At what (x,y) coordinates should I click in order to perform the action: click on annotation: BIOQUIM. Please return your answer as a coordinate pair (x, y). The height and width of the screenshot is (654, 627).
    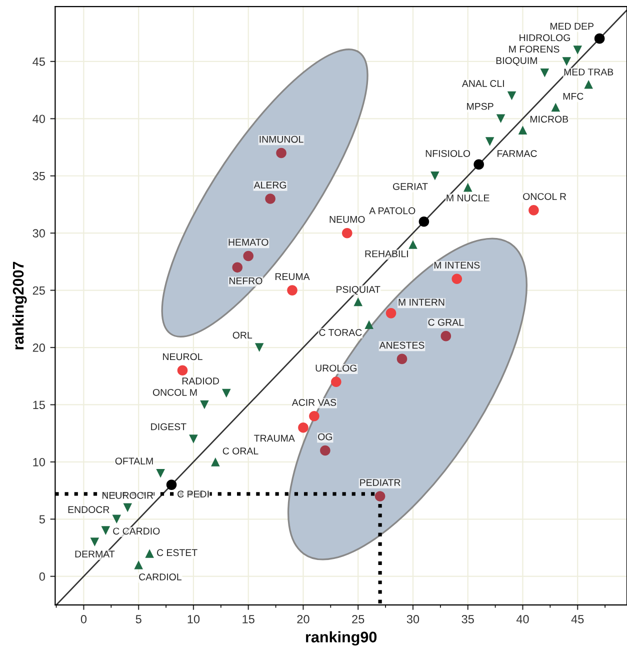
    Looking at the image, I should click on (516, 61).